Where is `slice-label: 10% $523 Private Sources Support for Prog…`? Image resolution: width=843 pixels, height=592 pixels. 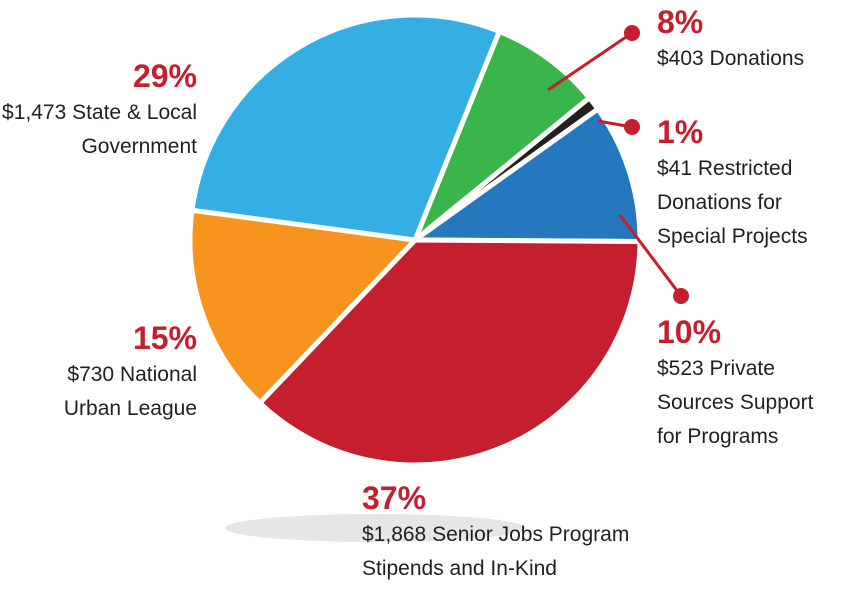
slice-label: 10% $523 Private Sources Support for Prog… is located at coordinates (747, 383).